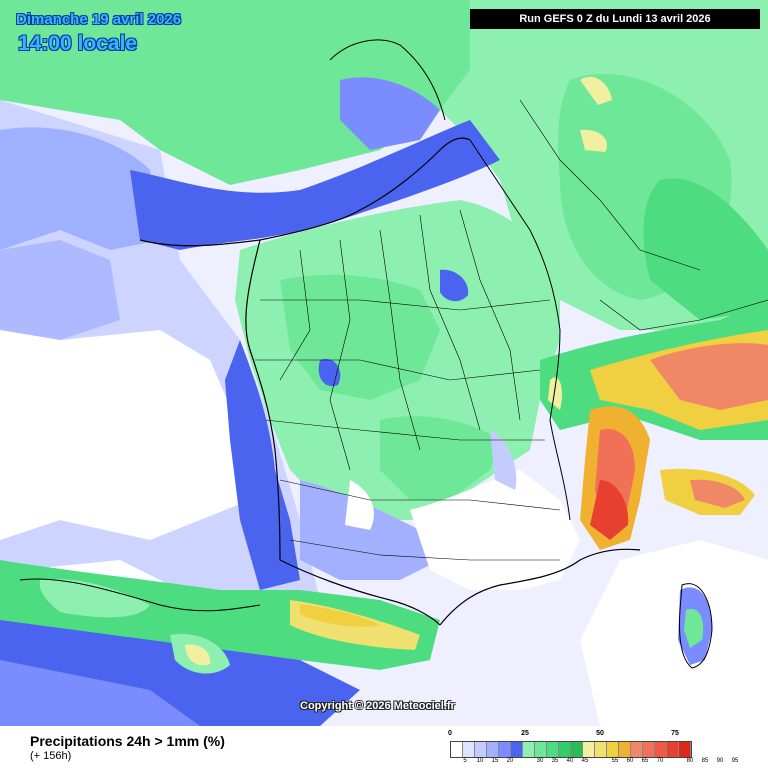 This screenshot has width=768, height=768. What do you see at coordinates (78, 43) in the screenshot?
I see `valid-time: 14:00 locale` at bounding box center [78, 43].